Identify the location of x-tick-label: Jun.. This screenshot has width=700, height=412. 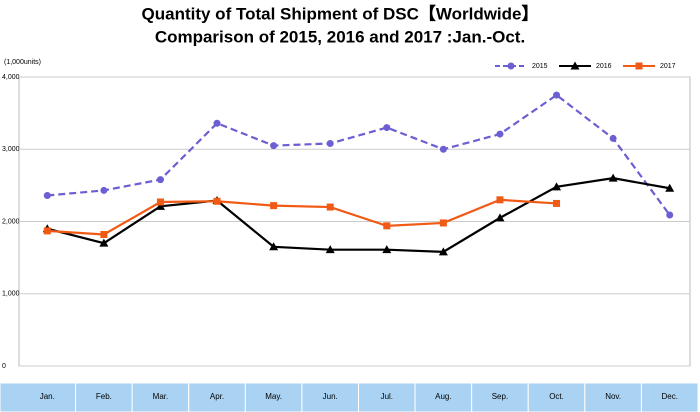
(330, 396).